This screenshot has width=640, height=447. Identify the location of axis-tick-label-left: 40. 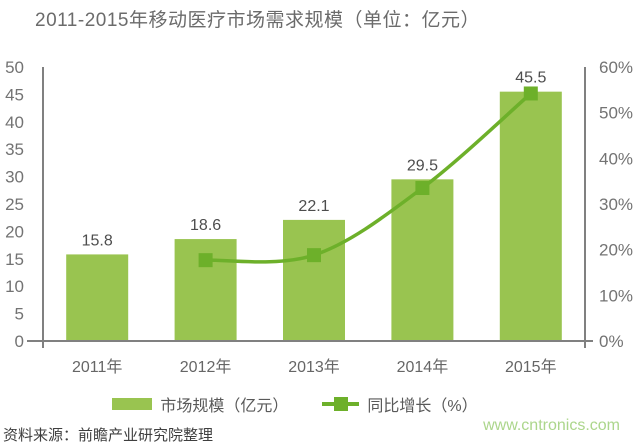
(14, 122).